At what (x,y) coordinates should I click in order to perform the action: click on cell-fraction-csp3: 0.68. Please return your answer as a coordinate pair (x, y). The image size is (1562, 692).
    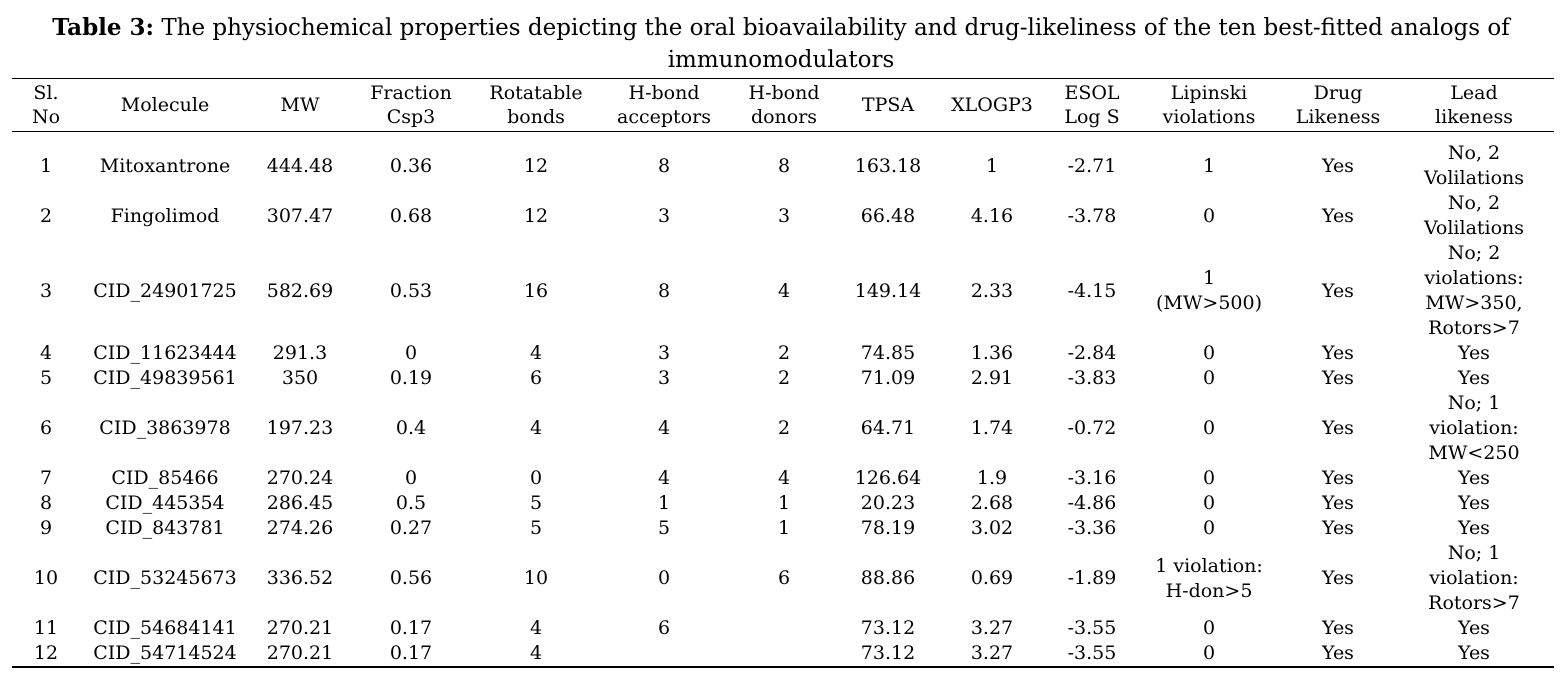
    Looking at the image, I should click on (411, 215).